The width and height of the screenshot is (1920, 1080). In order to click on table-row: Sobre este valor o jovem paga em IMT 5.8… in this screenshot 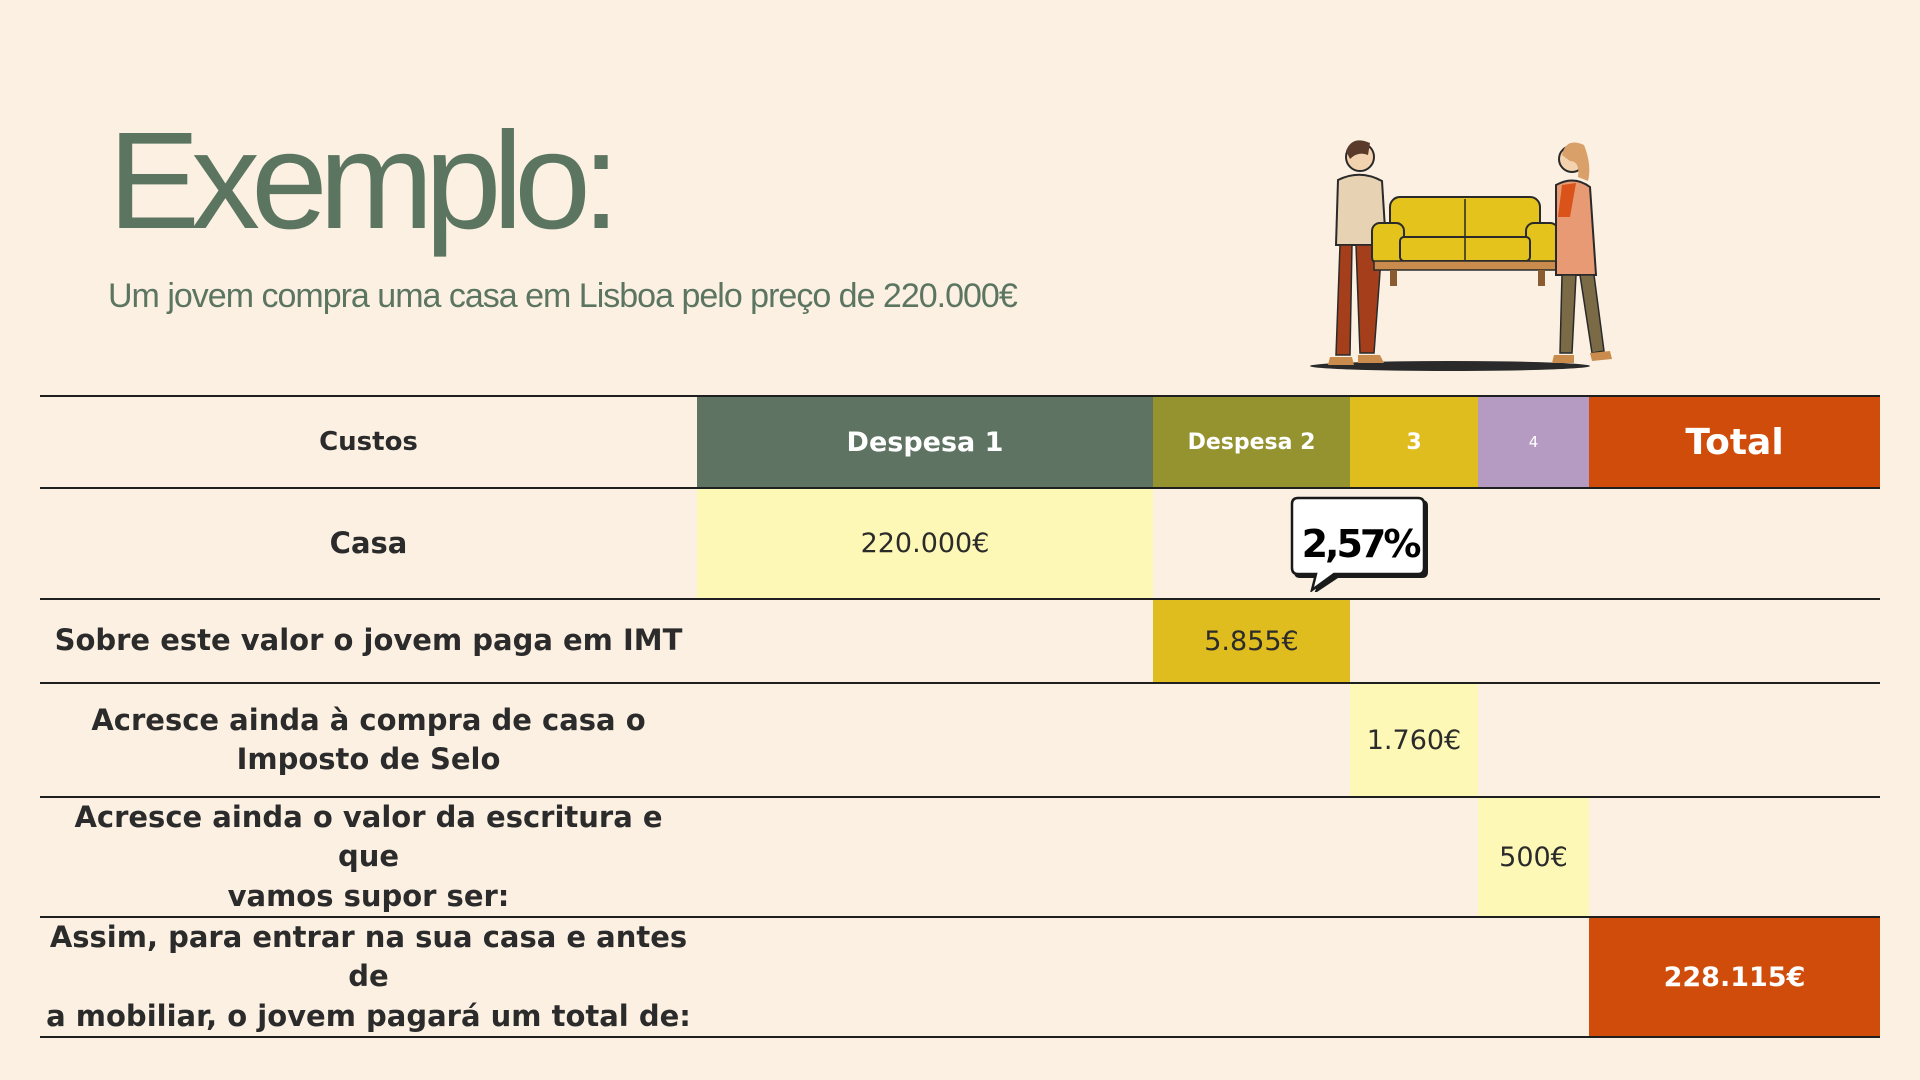, I will do `click(960, 641)`.